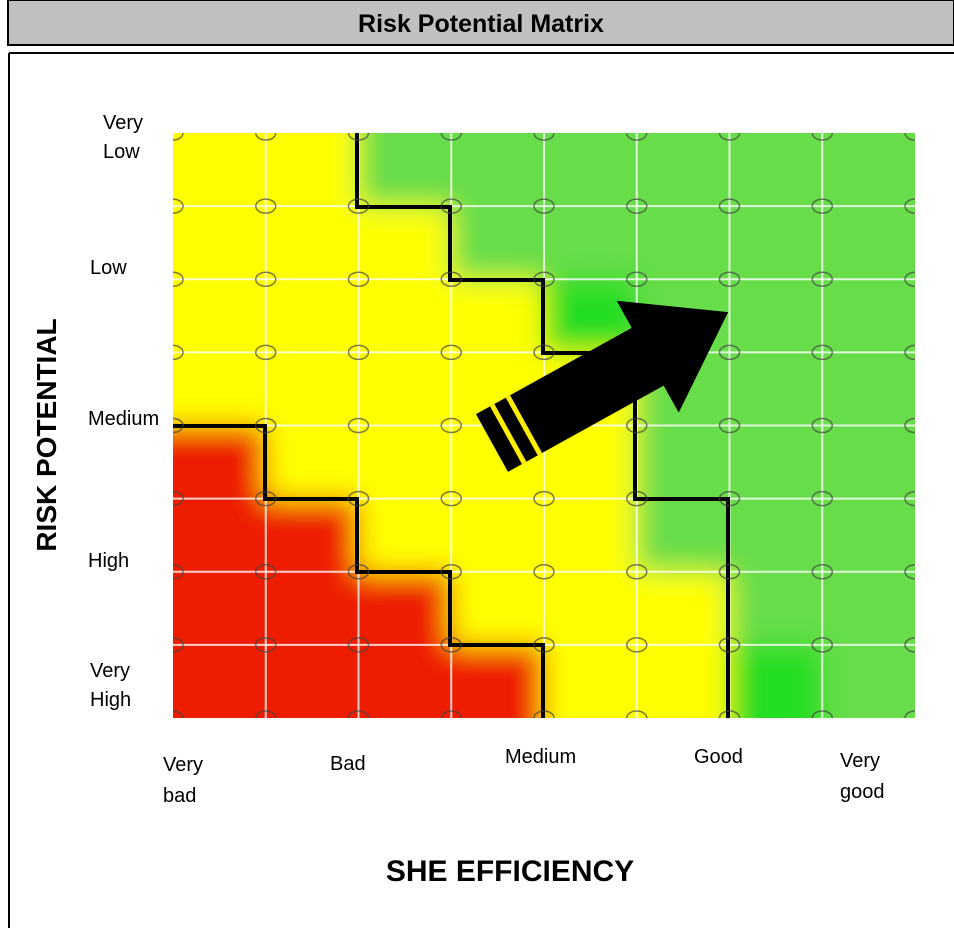  Describe the element at coordinates (110, 700) in the screenshot. I see `y-label: High` at that location.